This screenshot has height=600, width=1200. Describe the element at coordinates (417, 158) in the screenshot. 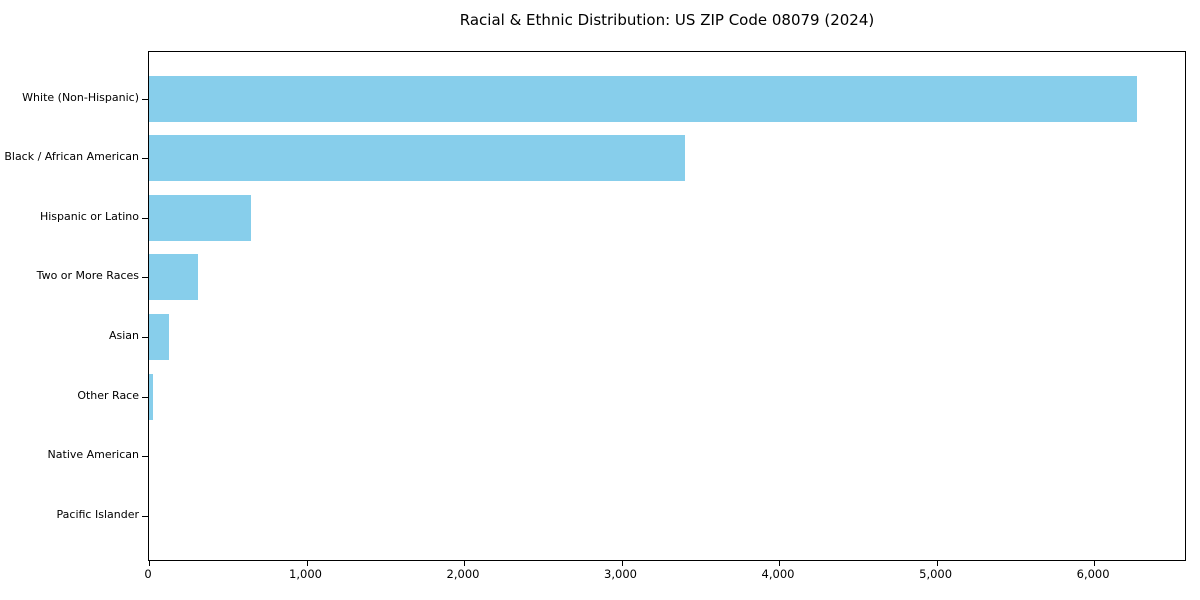

I see `bar-black-african-american` at that location.